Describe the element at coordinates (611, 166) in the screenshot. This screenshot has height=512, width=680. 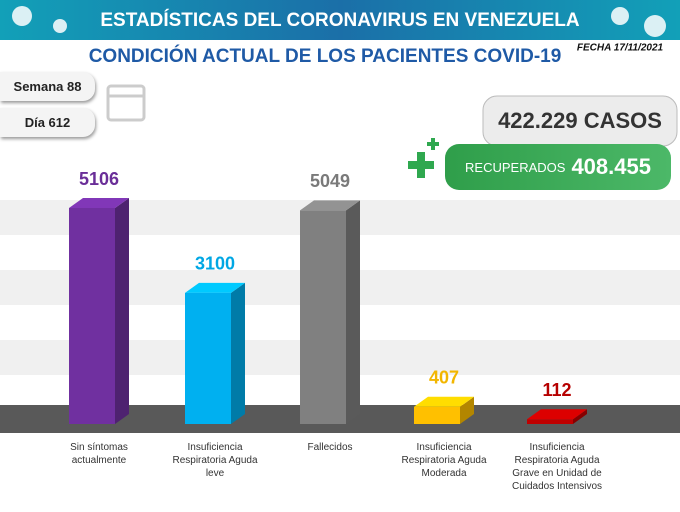
I see `recovered-value: 408.455` at that location.